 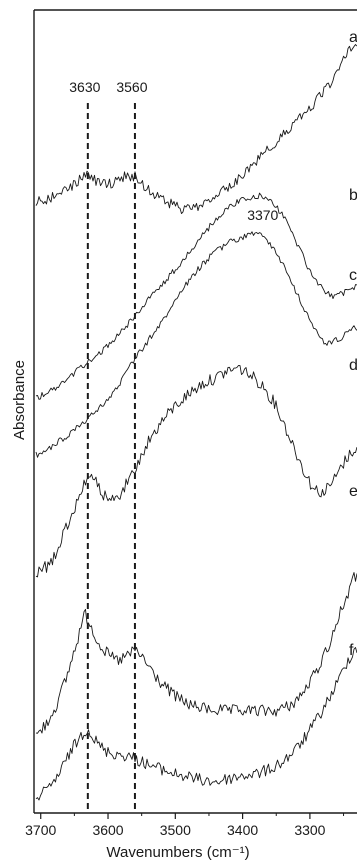 What do you see at coordinates (19, 400) in the screenshot?
I see `y-axis-title: Absorbance` at bounding box center [19, 400].